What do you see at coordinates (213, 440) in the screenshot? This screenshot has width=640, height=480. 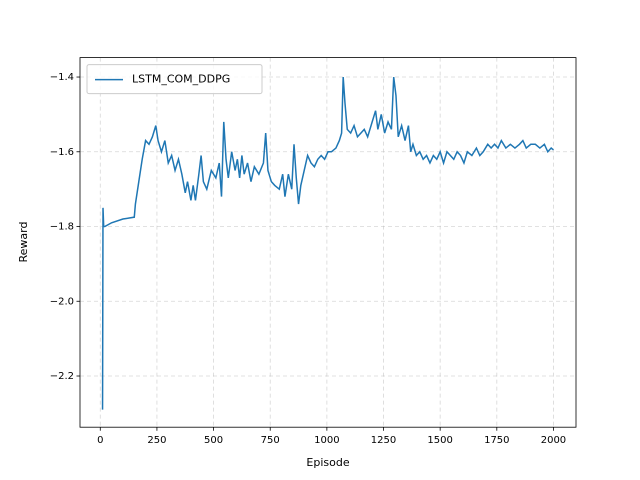 I see `x-tick-label: 500` at bounding box center [213, 440].